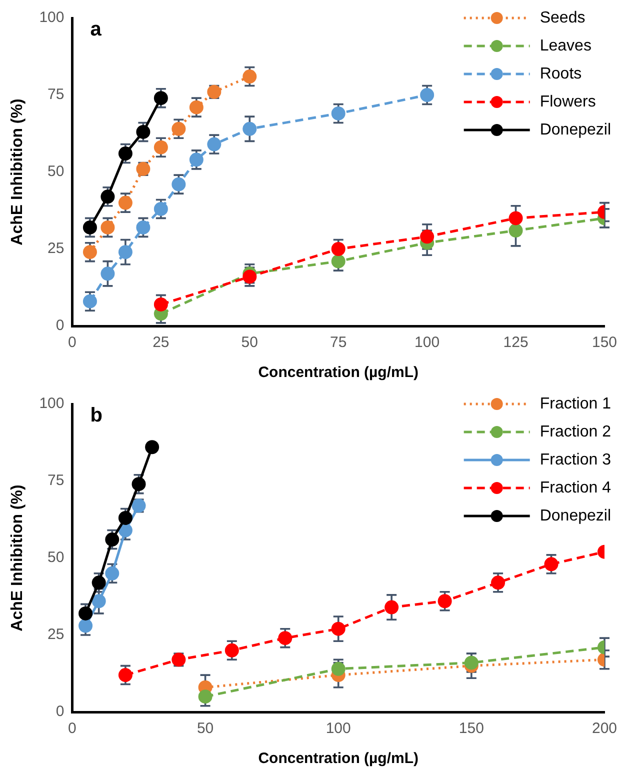  What do you see at coordinates (563, 17) in the screenshot?
I see `legend-label: Seeds` at bounding box center [563, 17].